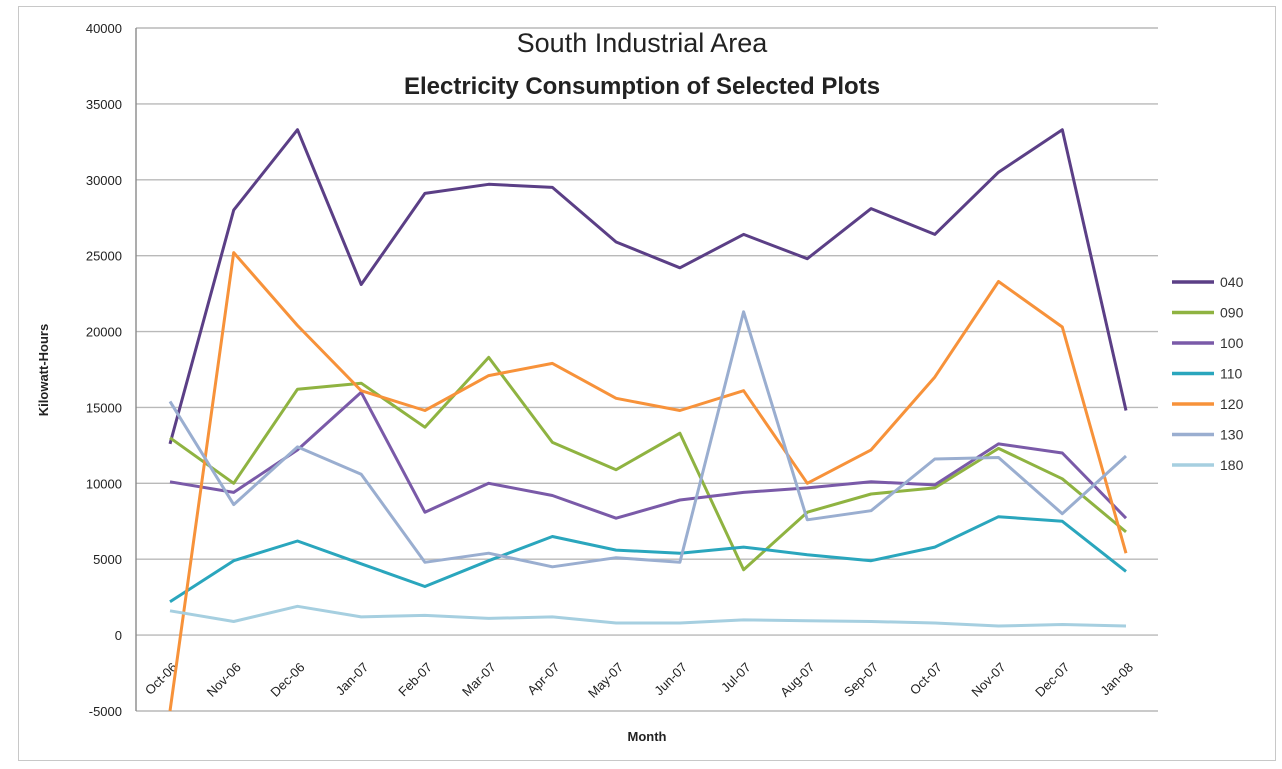  I want to click on legend-label-090: 090, so click(1232, 313).